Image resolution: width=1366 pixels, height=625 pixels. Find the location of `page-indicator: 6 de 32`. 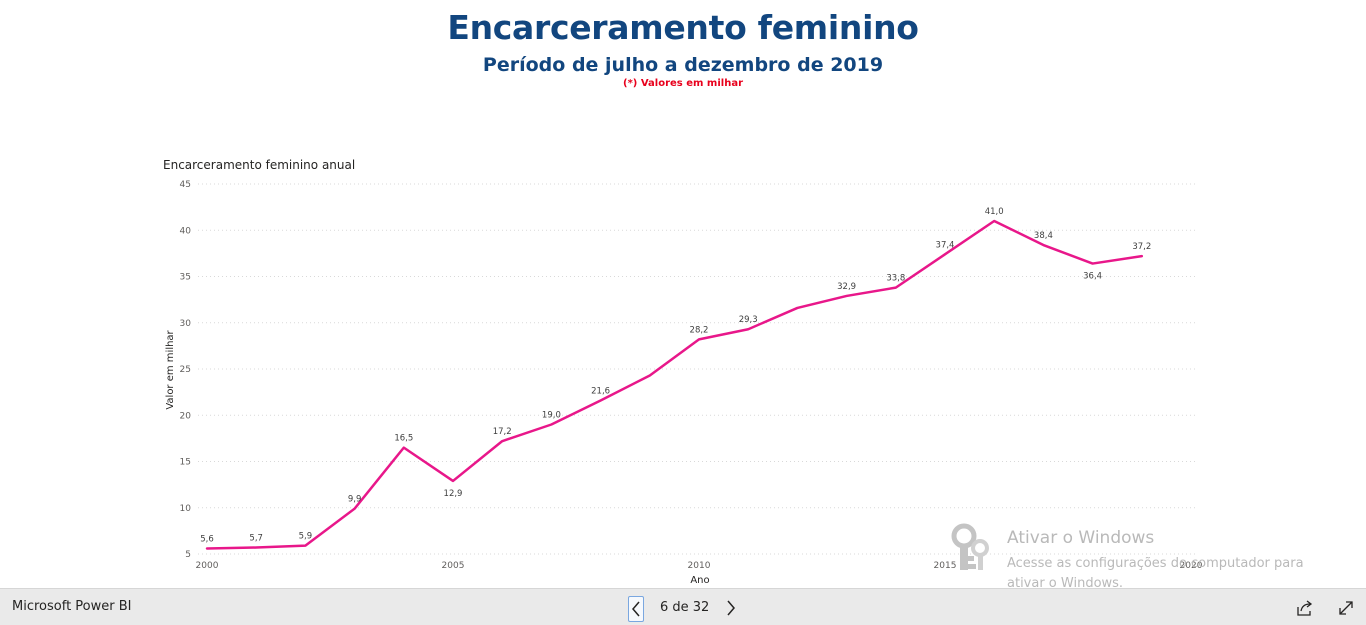

page-indicator: 6 de 32 is located at coordinates (685, 607).